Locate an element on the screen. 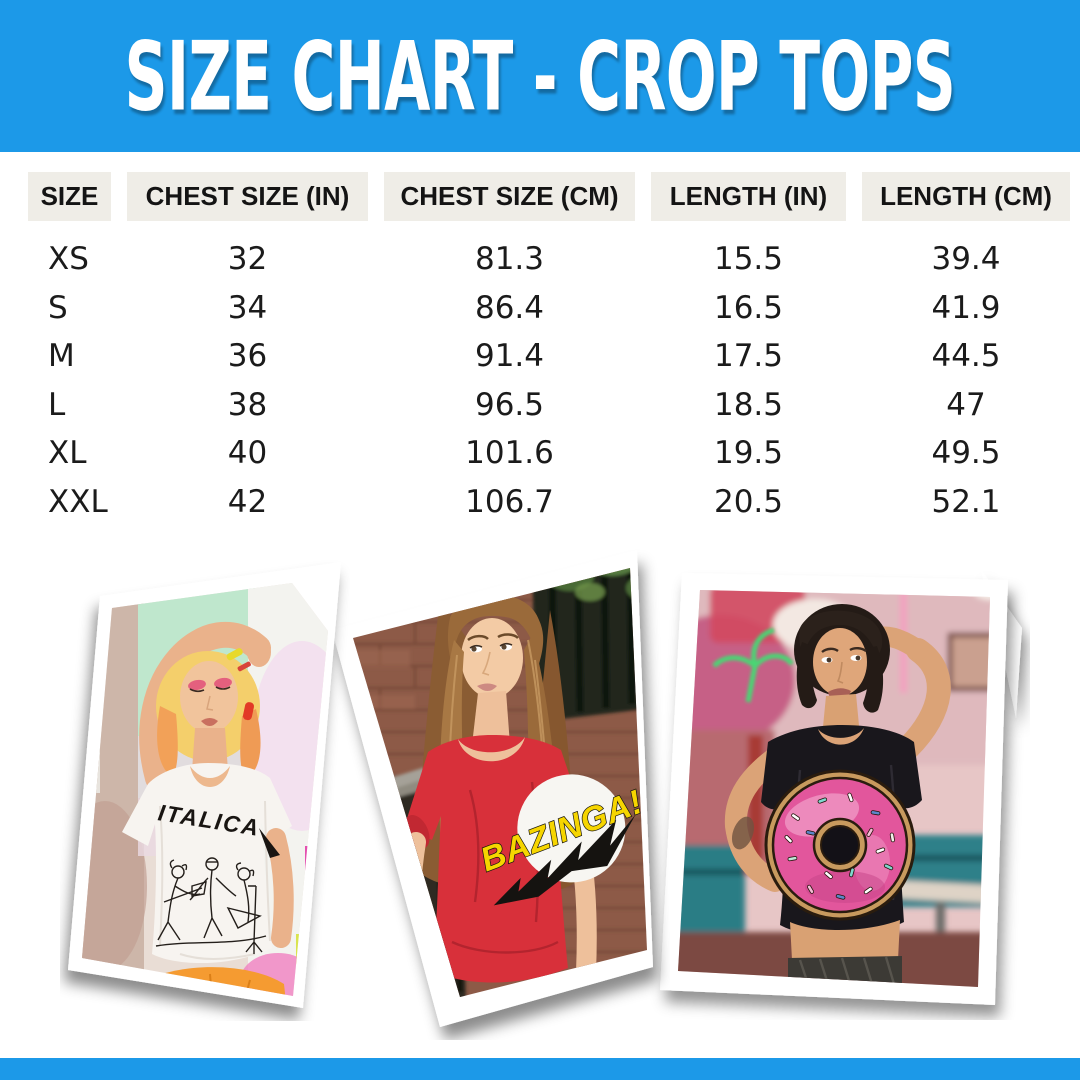 This screenshot has width=1080, height=1080. table-cell: 34 is located at coordinates (247, 307).